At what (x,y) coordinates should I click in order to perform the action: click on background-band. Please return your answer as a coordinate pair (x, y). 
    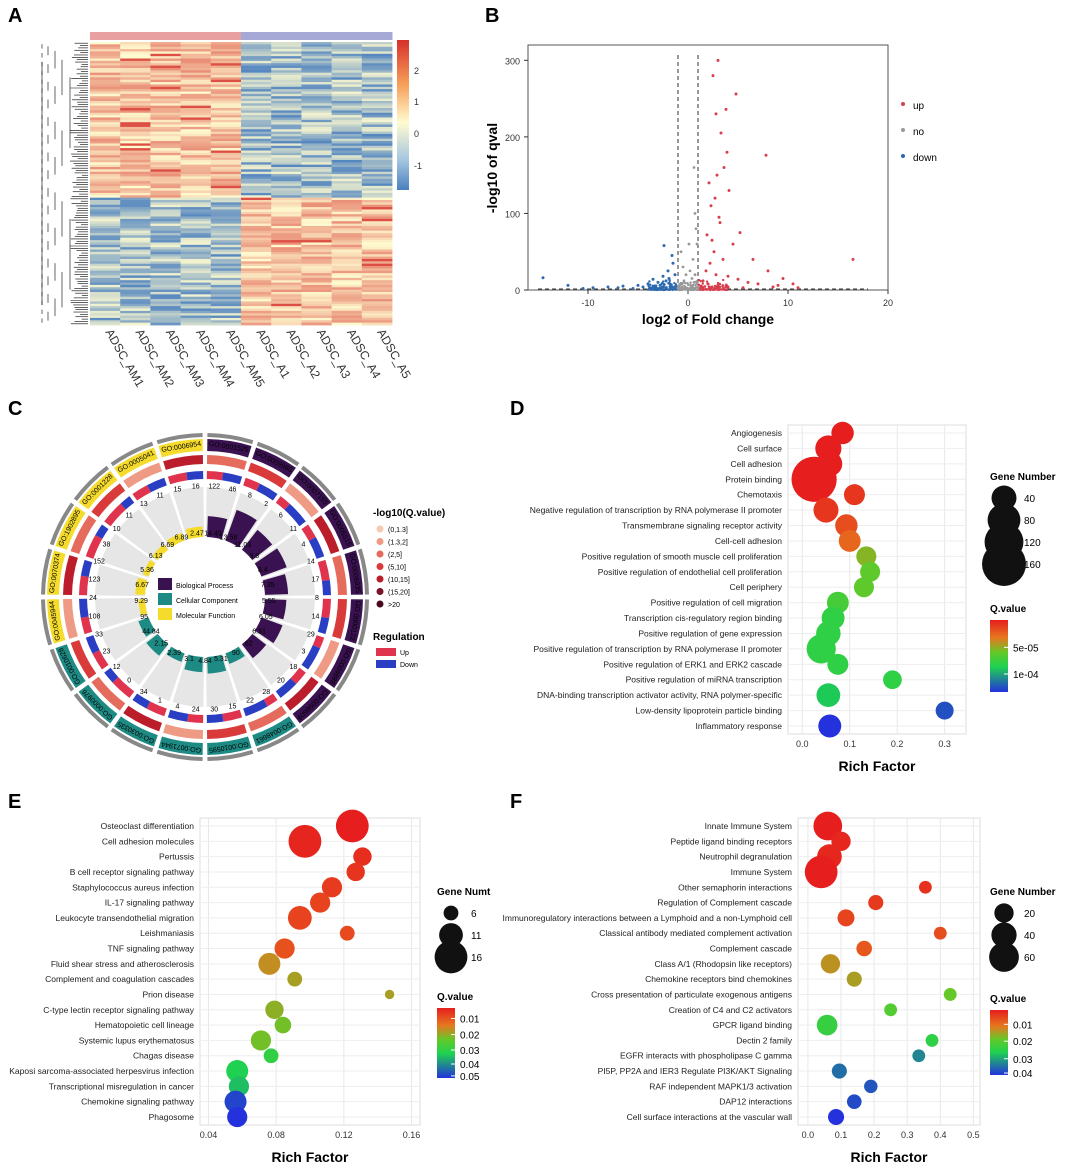
    Looking at the image, I should click on (121, 580).